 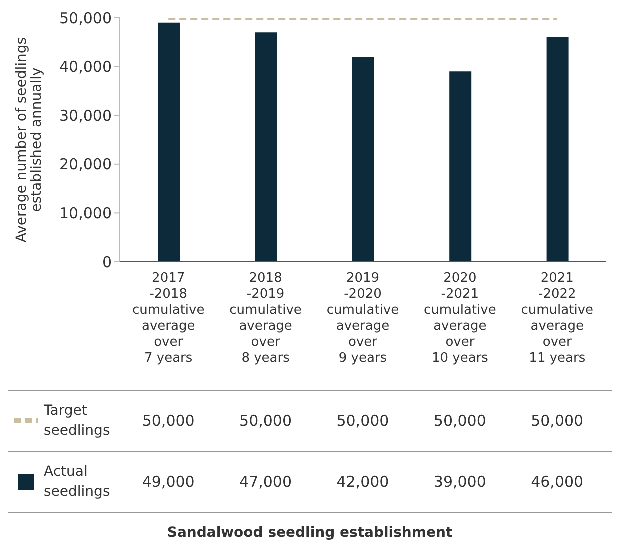 What do you see at coordinates (86, 67) in the screenshot?
I see `y-tick-label: 40,000` at bounding box center [86, 67].